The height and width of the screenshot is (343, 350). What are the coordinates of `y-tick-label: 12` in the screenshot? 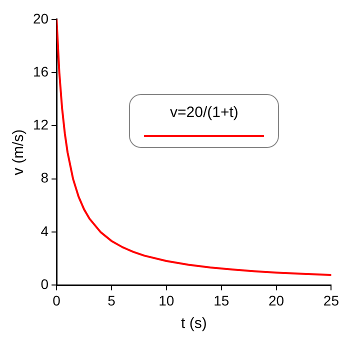 It's located at (40, 124).